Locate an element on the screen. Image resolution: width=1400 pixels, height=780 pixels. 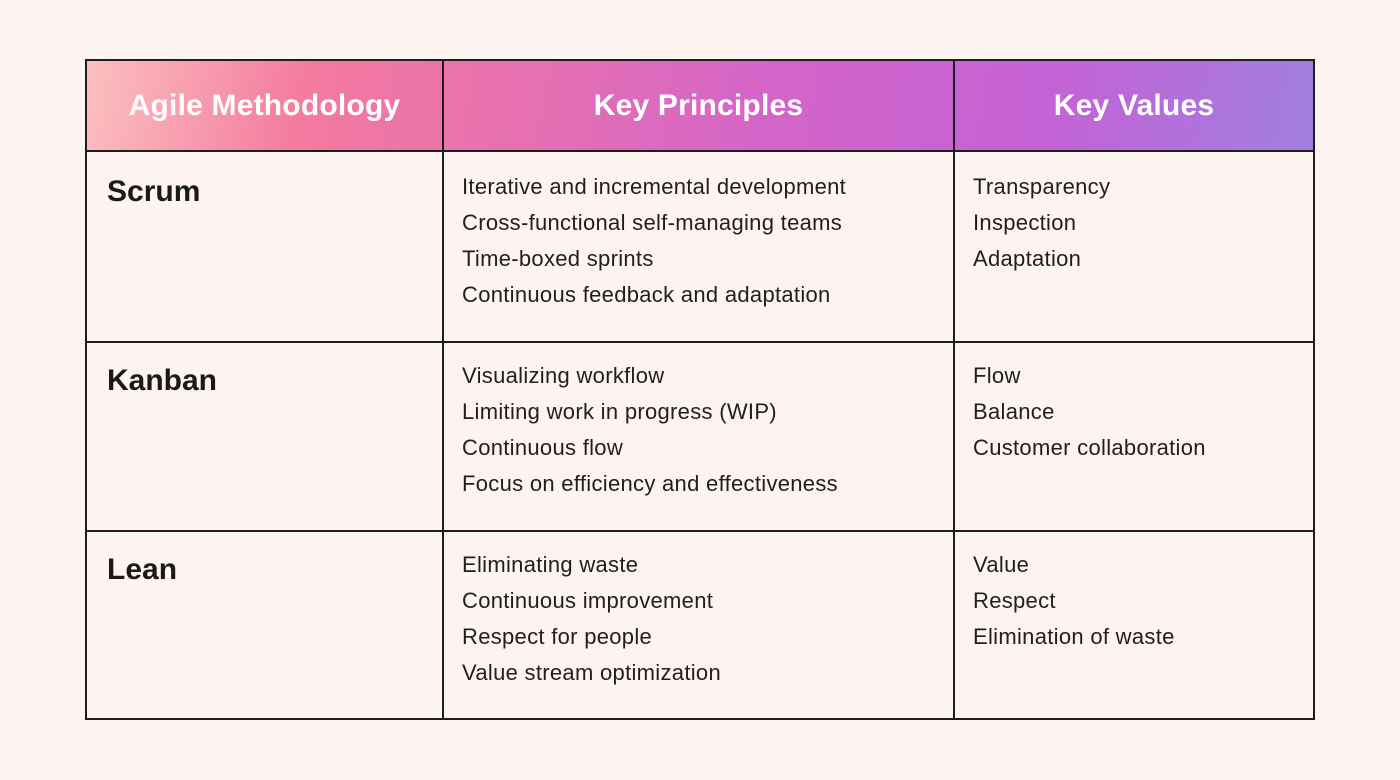
values-list-scrum: Transparency Inspection Adaptation is located at coordinates (1041, 223).